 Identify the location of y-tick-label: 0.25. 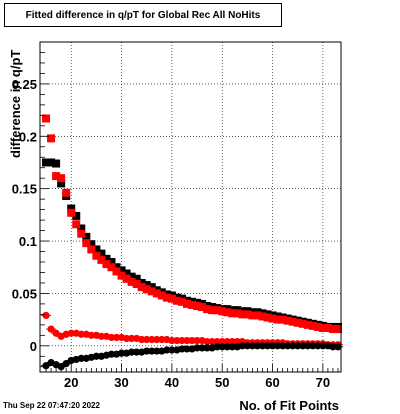
(24, 84).